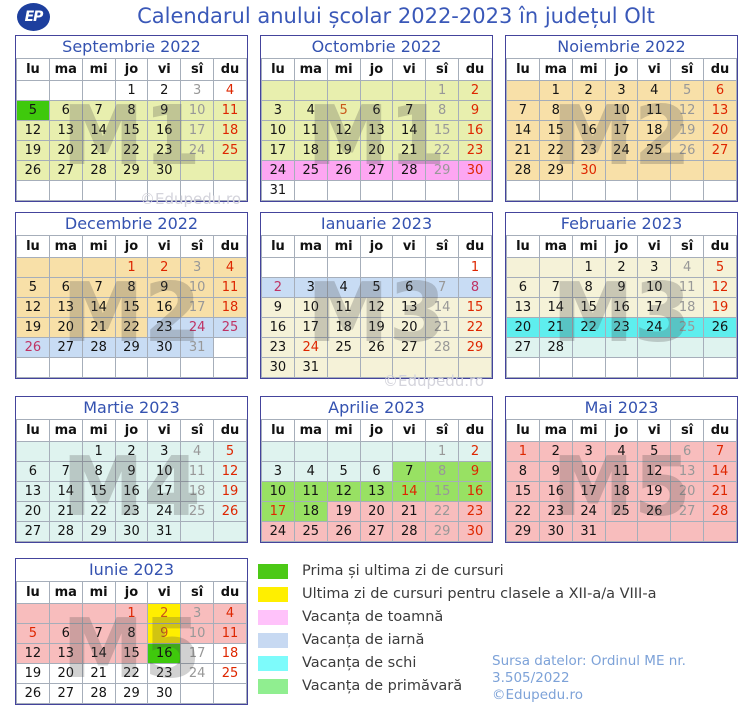 The width and height of the screenshot is (752, 705). Describe the element at coordinates (523, 170) in the screenshot. I see `day-cell: 28` at that location.